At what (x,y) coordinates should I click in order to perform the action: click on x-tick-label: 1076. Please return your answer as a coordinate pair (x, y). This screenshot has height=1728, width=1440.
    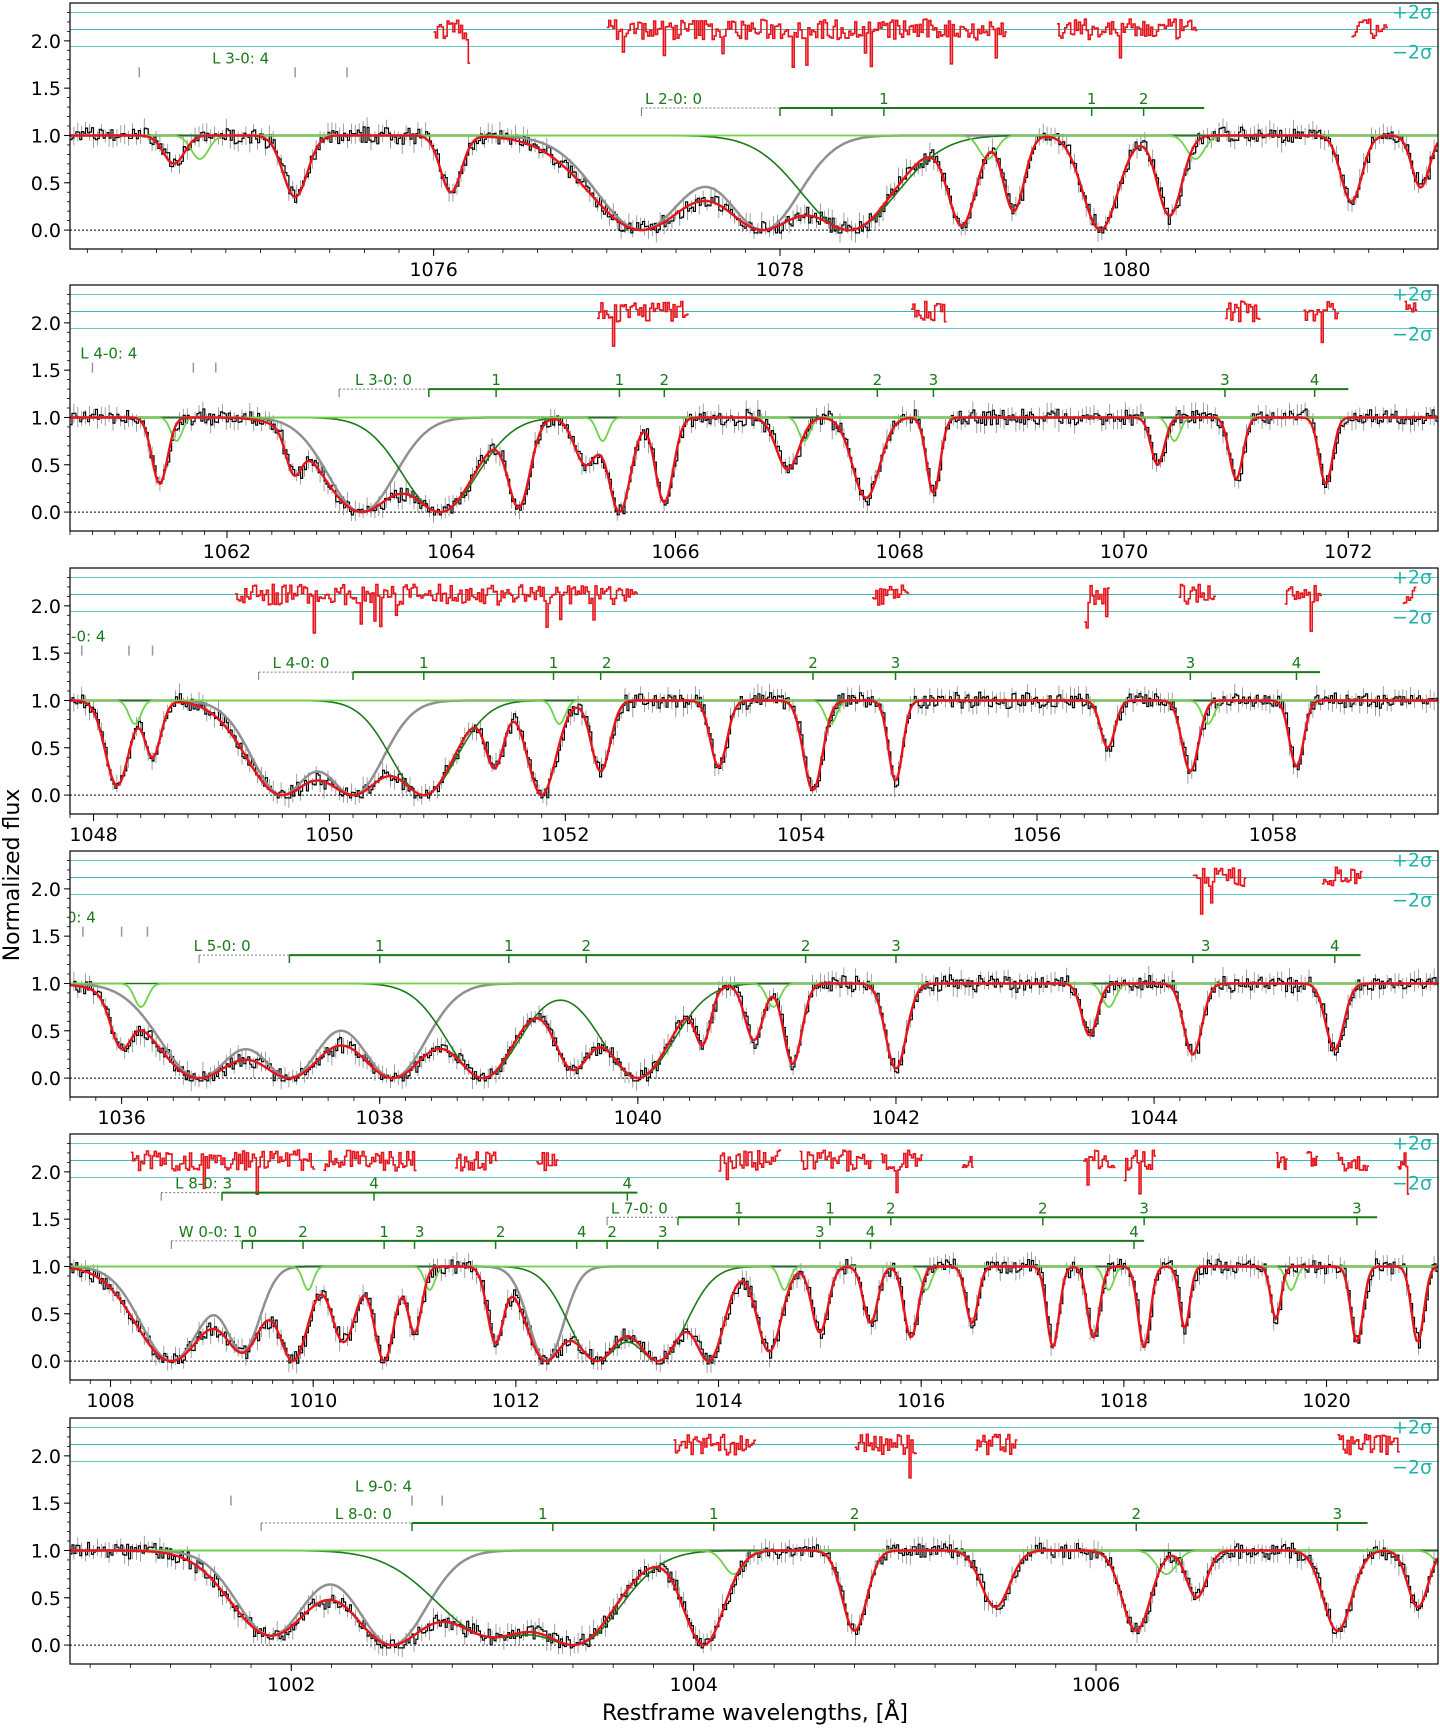
    Looking at the image, I should click on (433, 270).